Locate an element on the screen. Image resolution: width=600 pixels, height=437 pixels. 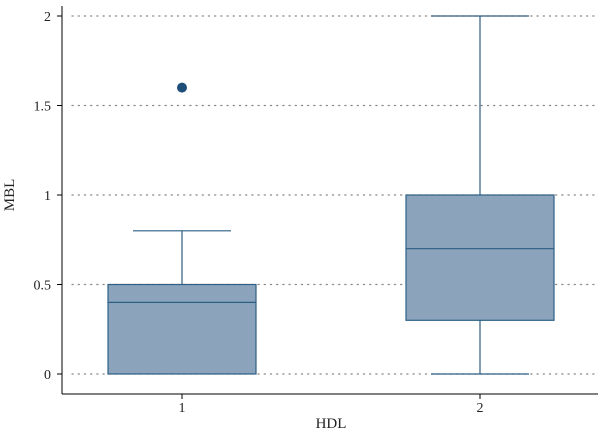
x-tick-label: 1 is located at coordinates (182, 408).